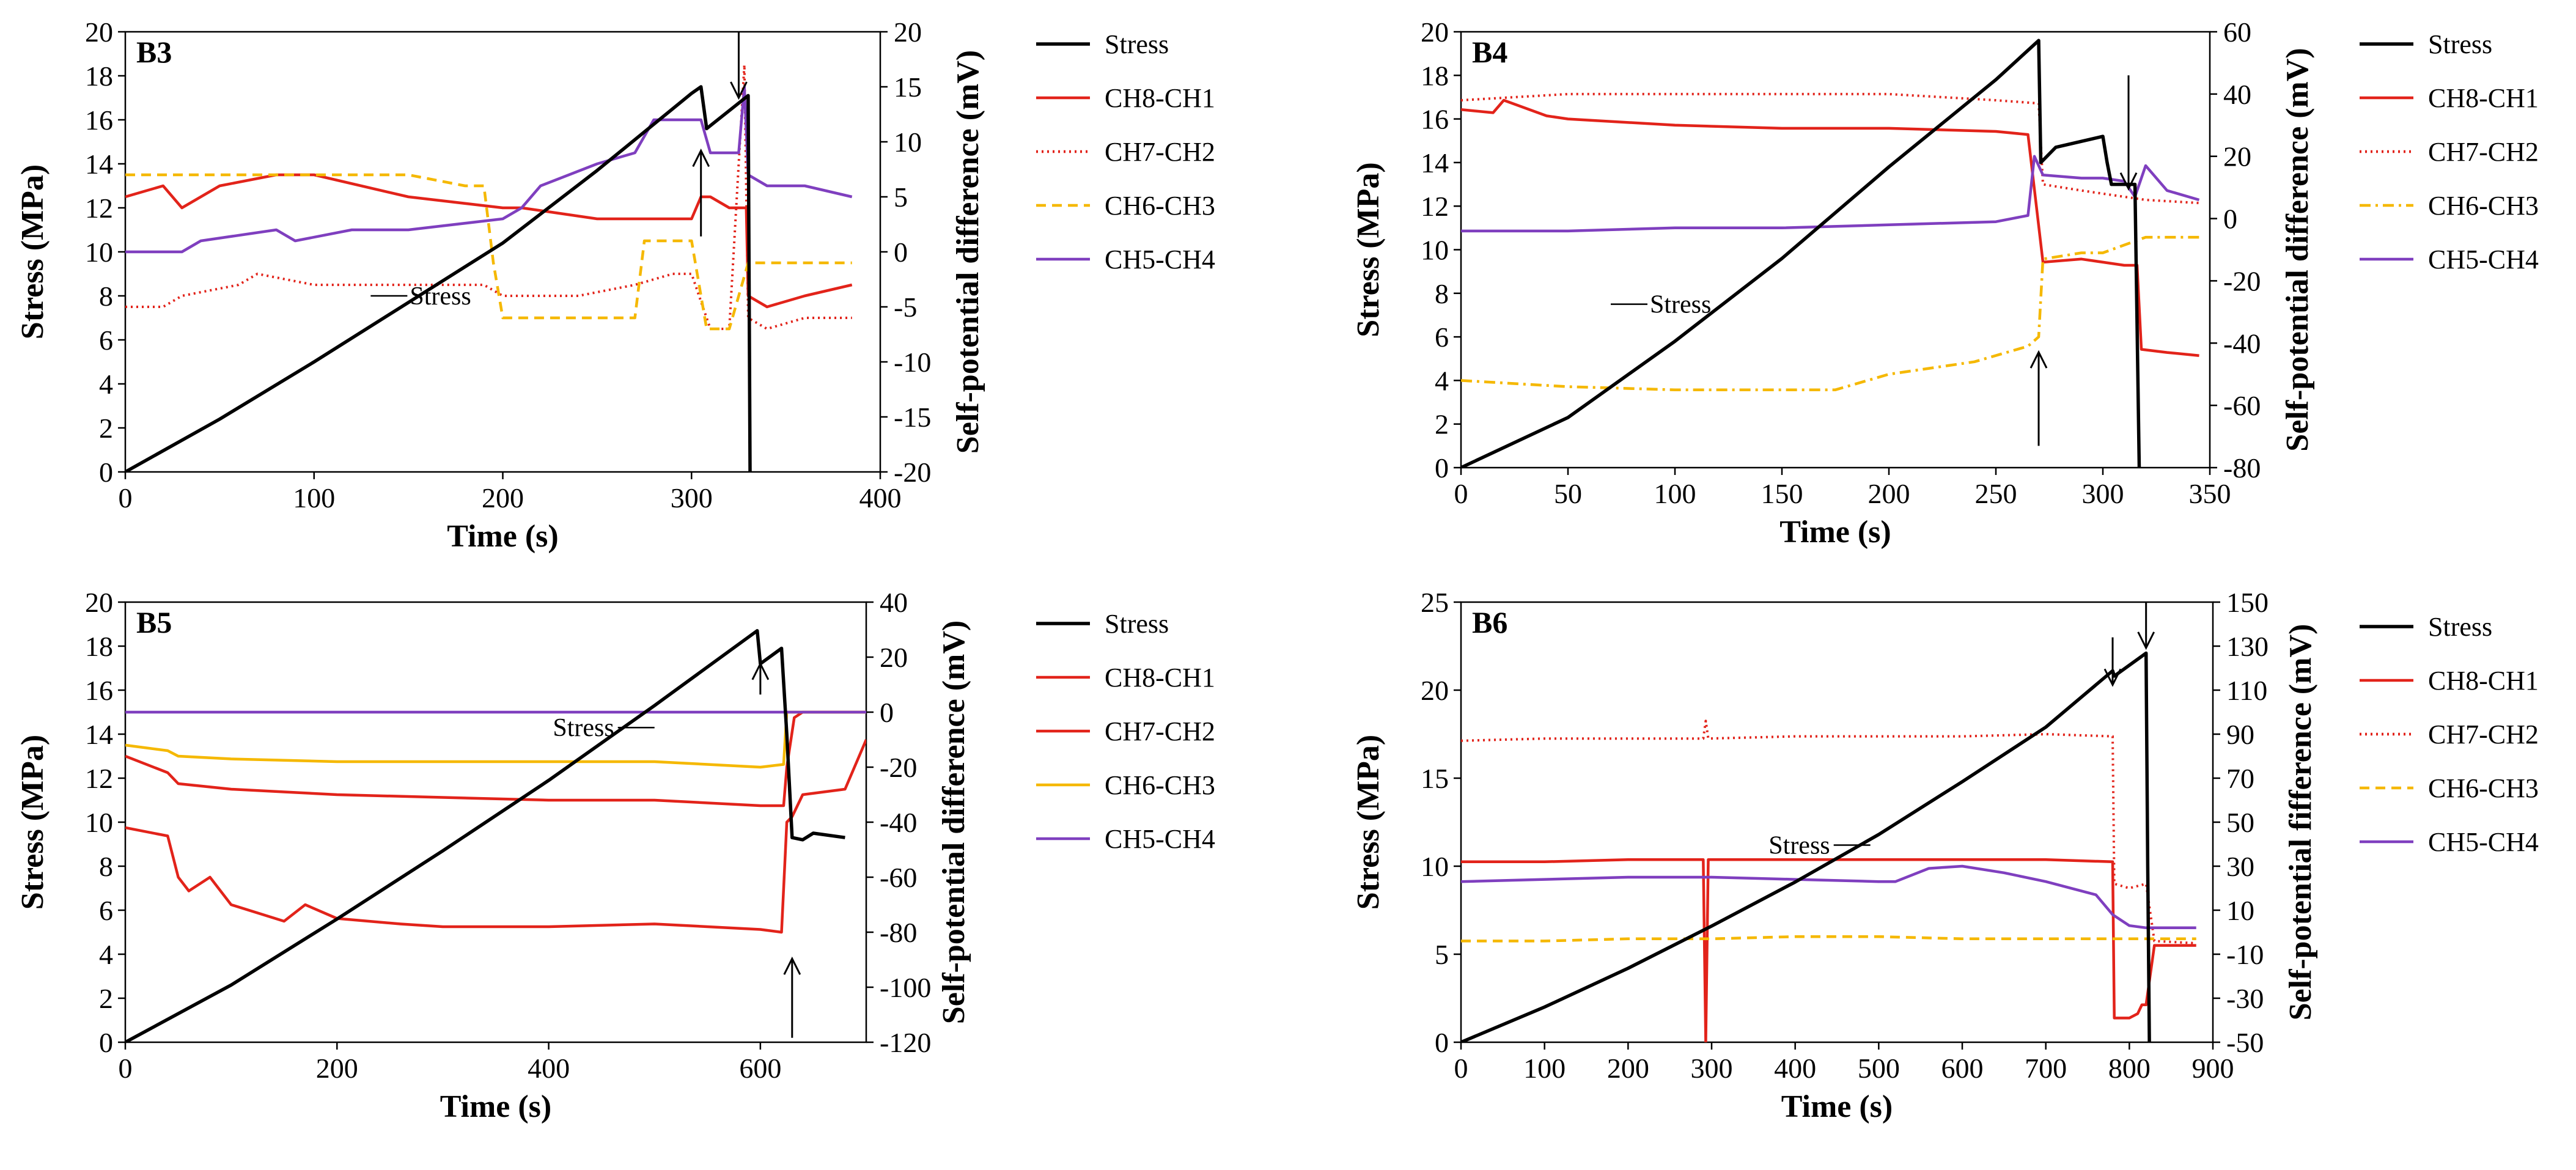 This screenshot has width=2576, height=1170. I want to click on y-tick-label: 0, so click(106, 472).